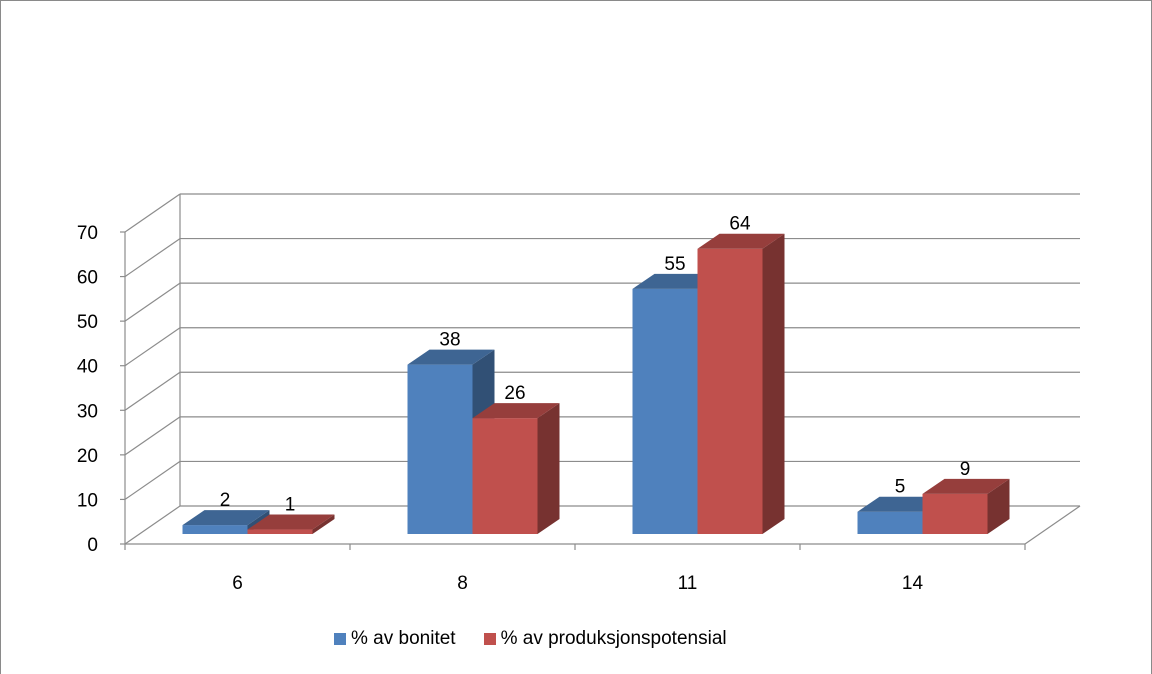  Describe the element at coordinates (87, 411) in the screenshot. I see `y-tick-label: 30` at that location.